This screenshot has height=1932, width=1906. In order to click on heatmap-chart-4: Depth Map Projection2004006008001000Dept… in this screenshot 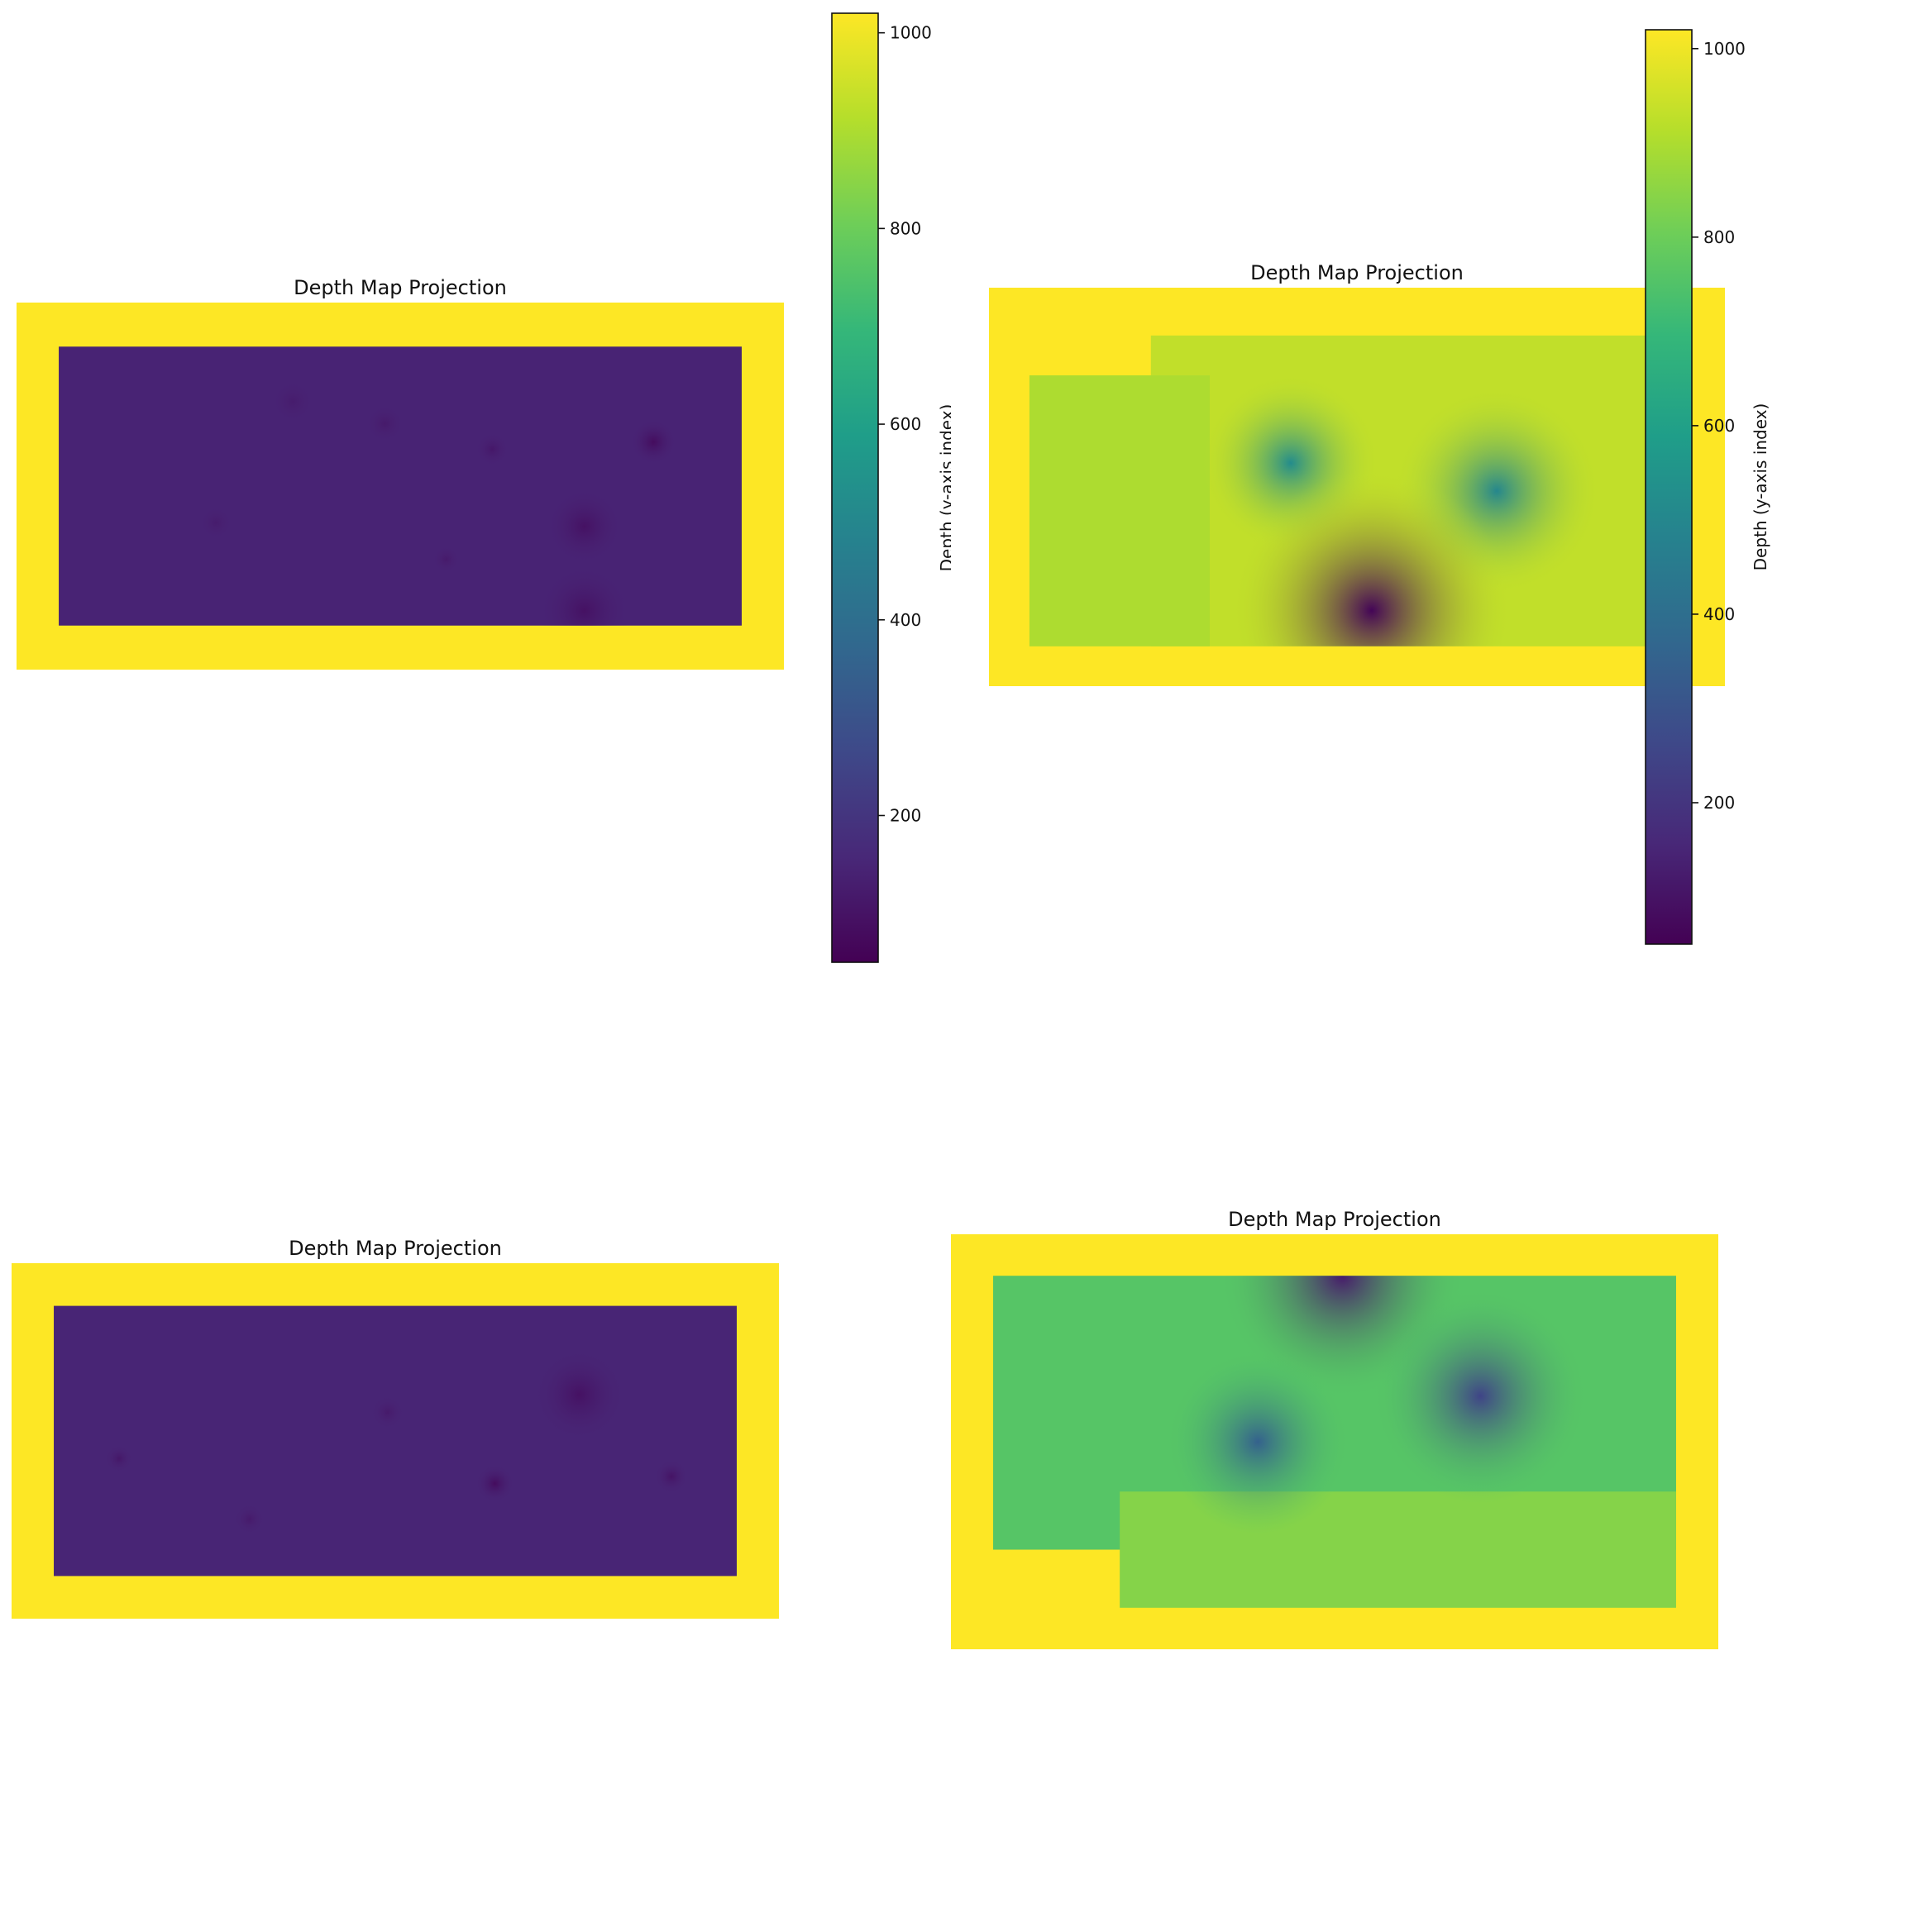, I will do `click(1334, 1428)`.